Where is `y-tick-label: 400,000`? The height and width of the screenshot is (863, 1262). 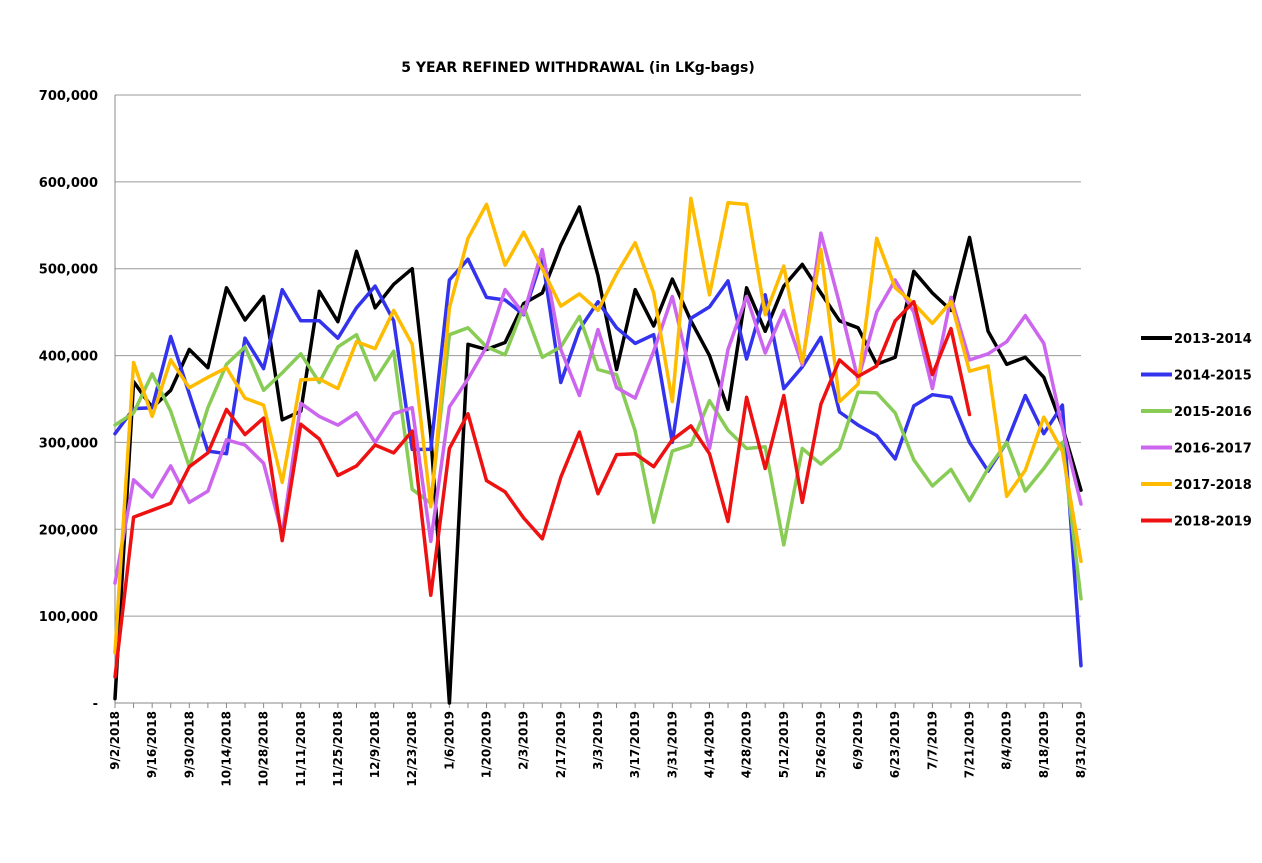 y-tick-label: 400,000 is located at coordinates (68, 357).